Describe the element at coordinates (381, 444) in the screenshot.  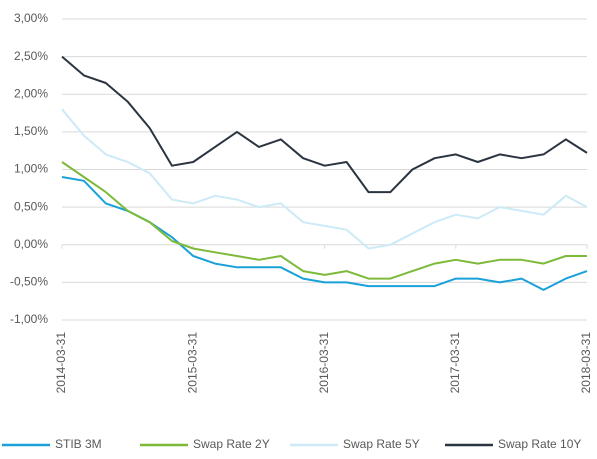
I see `legend-label: Swap Rate 5Y` at that location.